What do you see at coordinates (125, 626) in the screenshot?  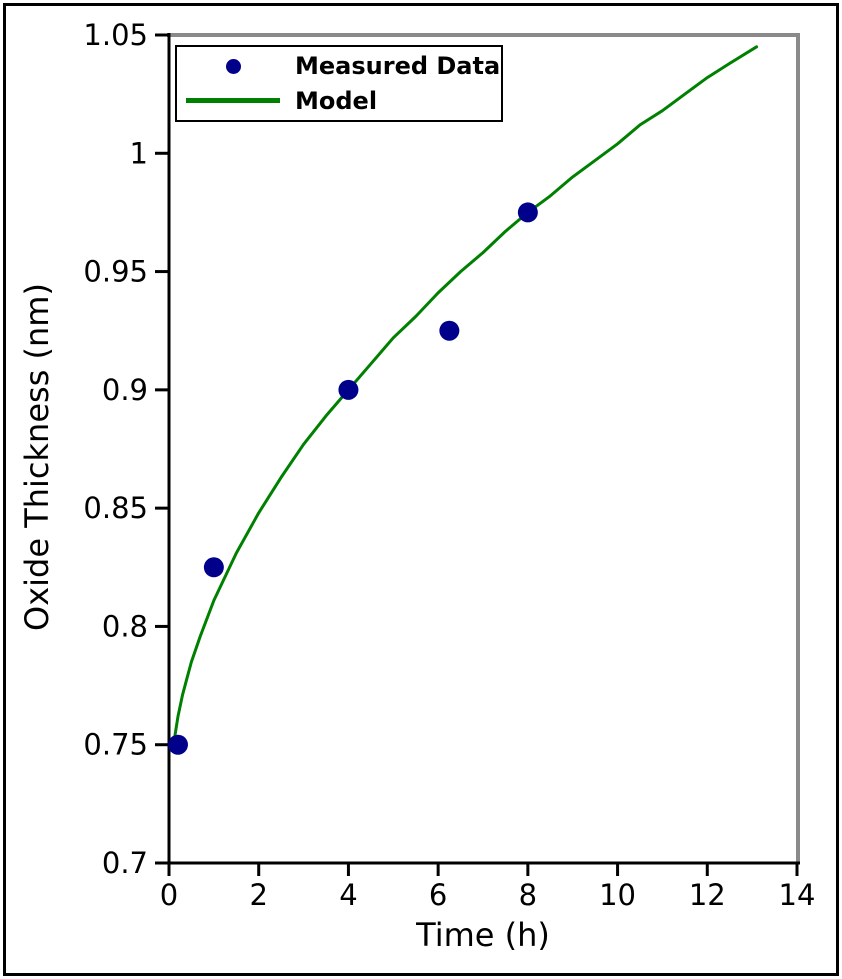 I see `y-tick-label: 0.8` at bounding box center [125, 626].